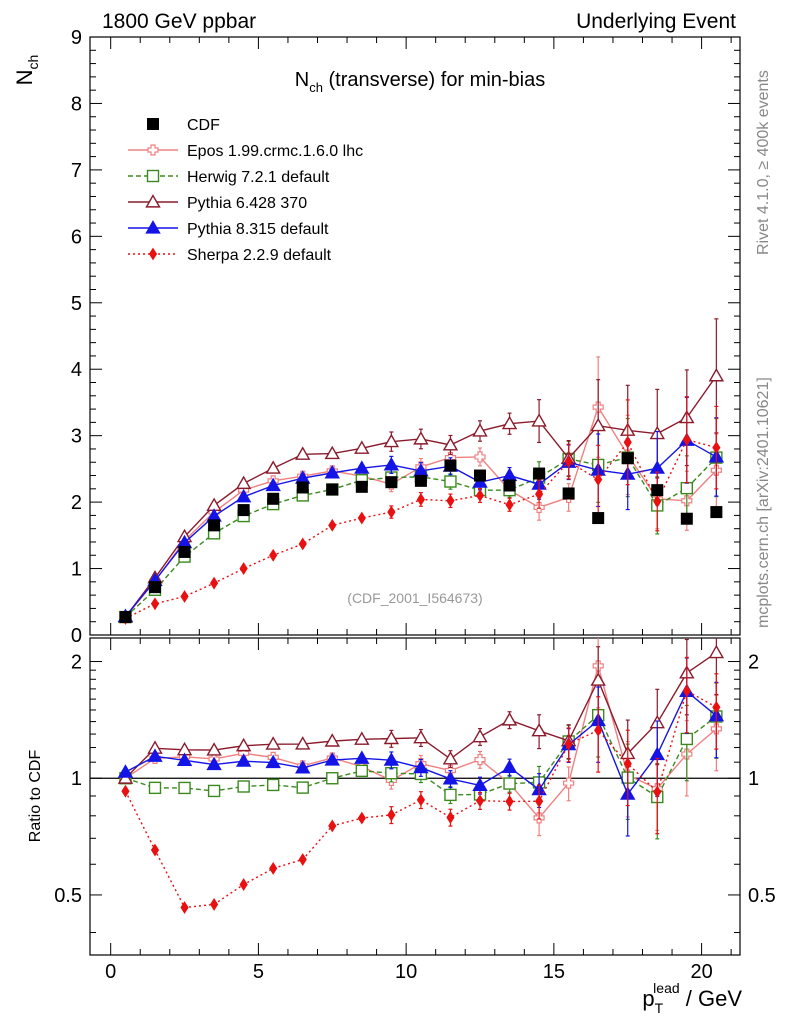  What do you see at coordinates (76, 437) in the screenshot?
I see `y-tick-label: 3` at bounding box center [76, 437].